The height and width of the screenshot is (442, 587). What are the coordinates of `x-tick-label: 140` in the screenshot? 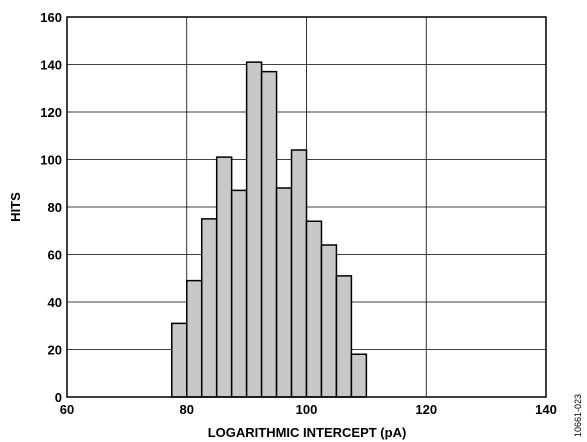 It's located at (546, 409).